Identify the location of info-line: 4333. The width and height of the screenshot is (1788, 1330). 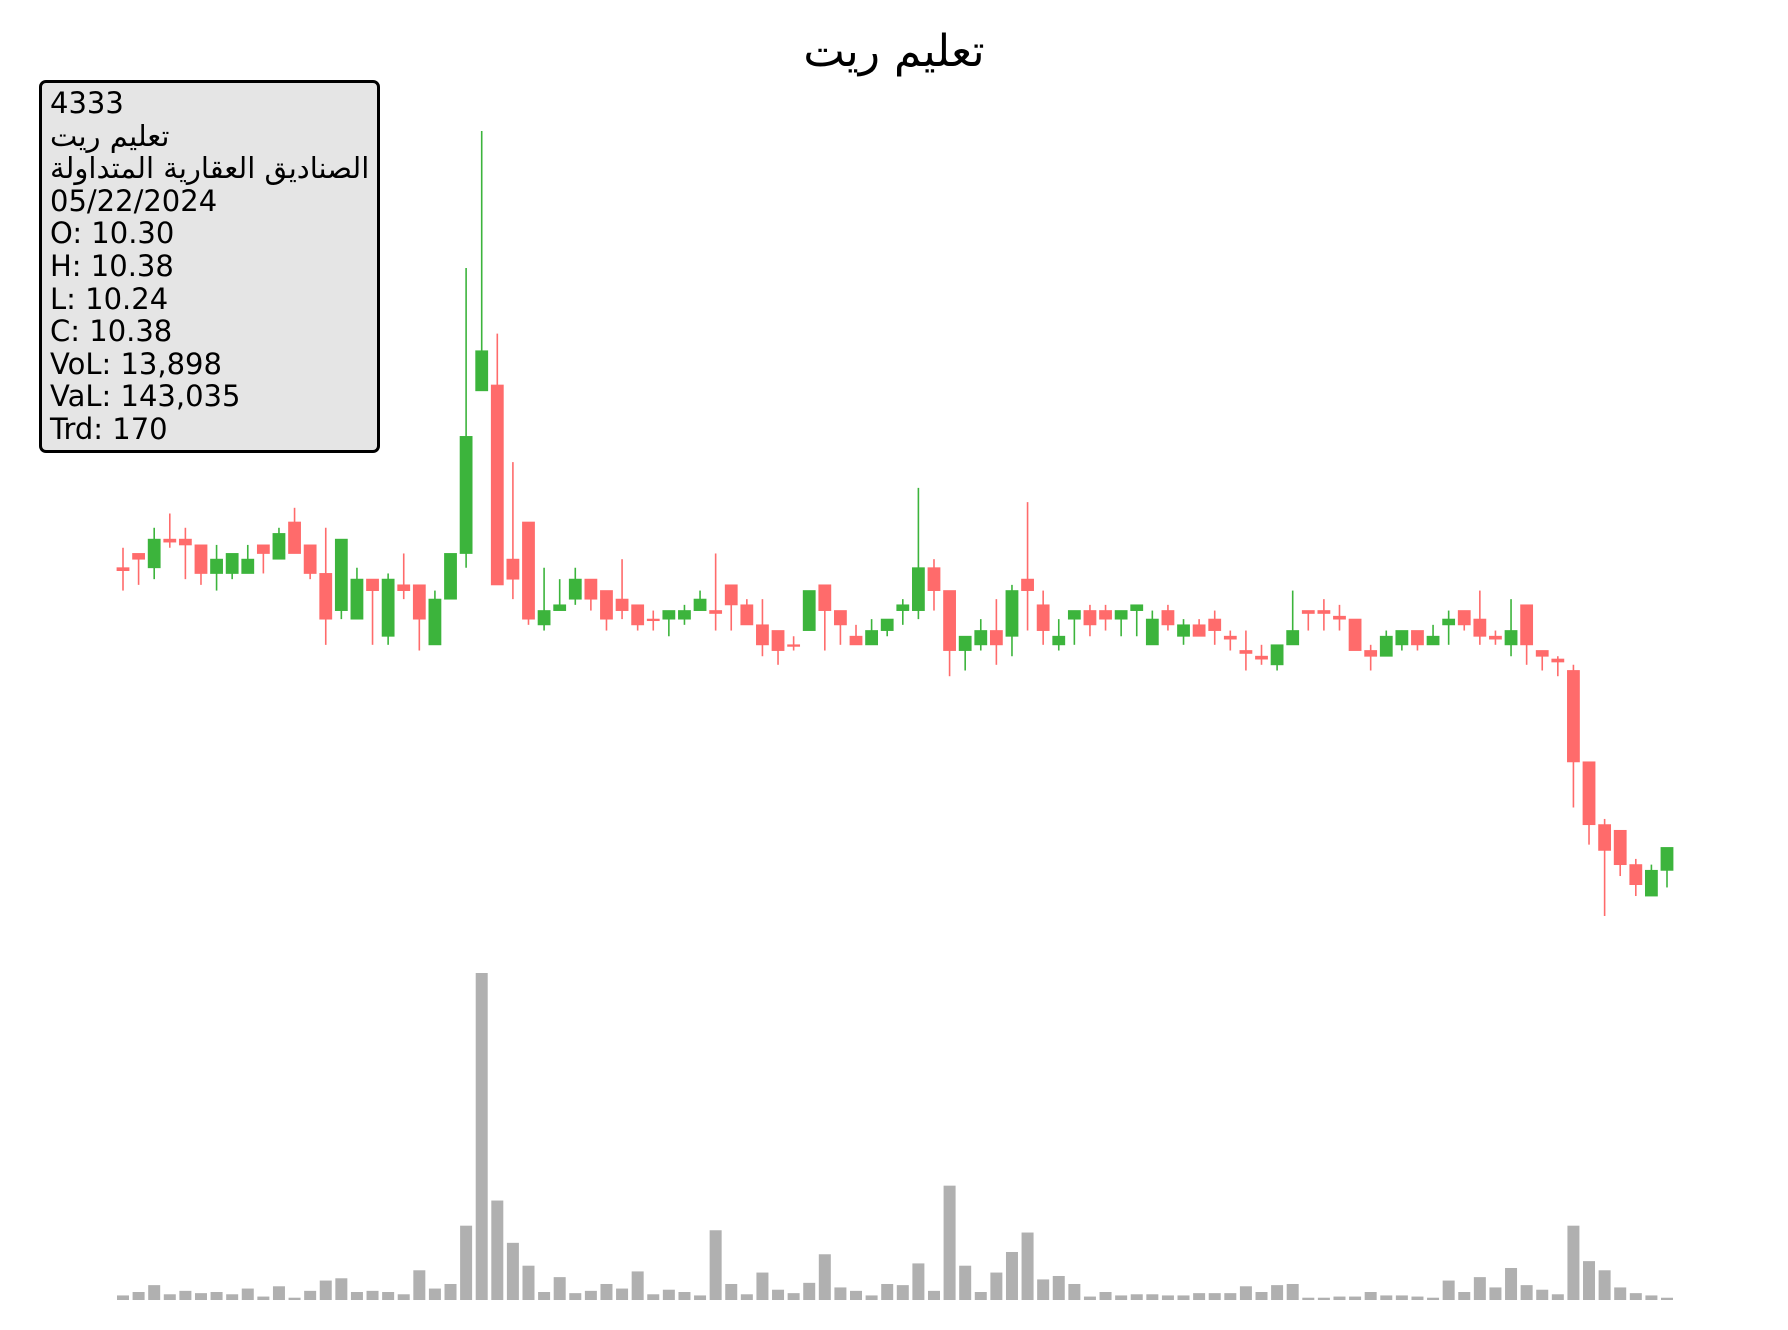
(87, 103).